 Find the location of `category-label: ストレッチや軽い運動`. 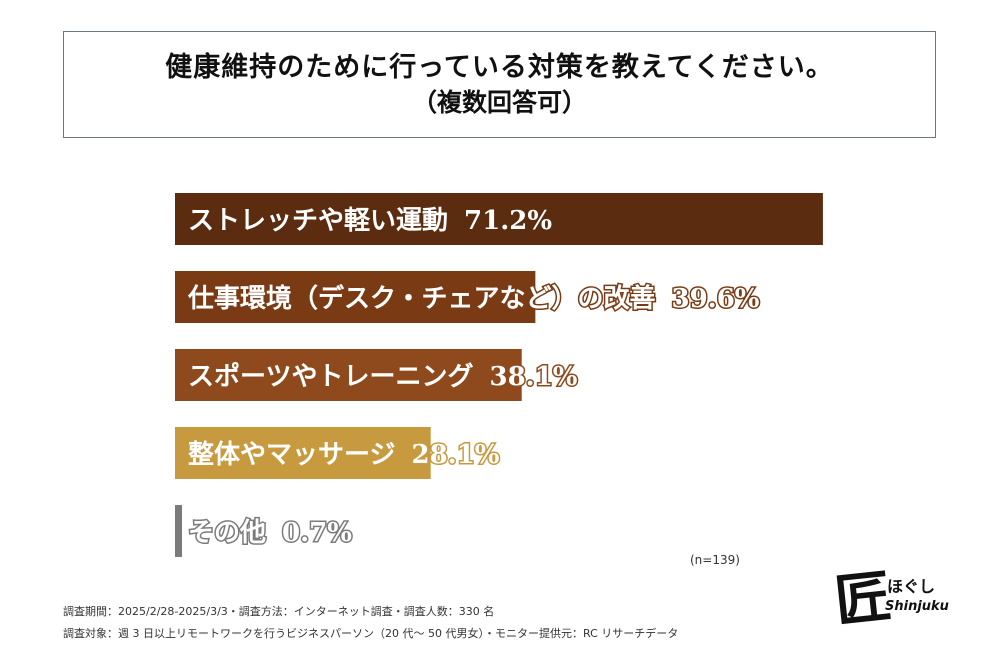

category-label: ストレッチや軽い運動 is located at coordinates (318, 220).